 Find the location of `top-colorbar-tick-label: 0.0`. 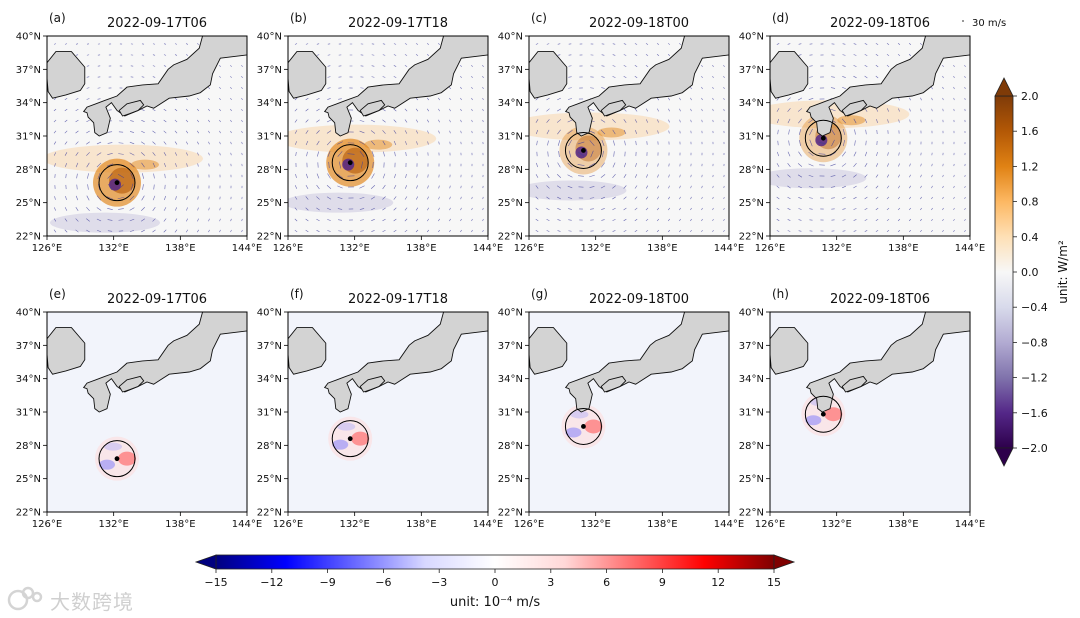

top-colorbar-tick-label: 0.0 is located at coordinates (1030, 272).